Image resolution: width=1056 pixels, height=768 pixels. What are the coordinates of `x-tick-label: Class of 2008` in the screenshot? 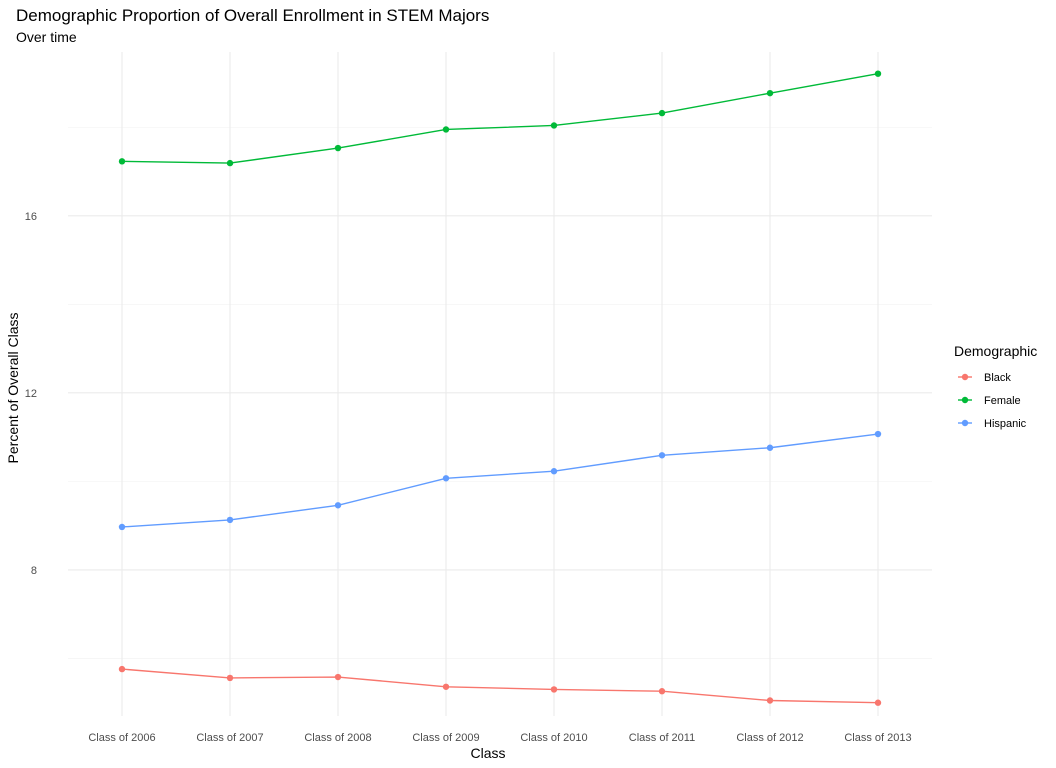 It's located at (337, 738).